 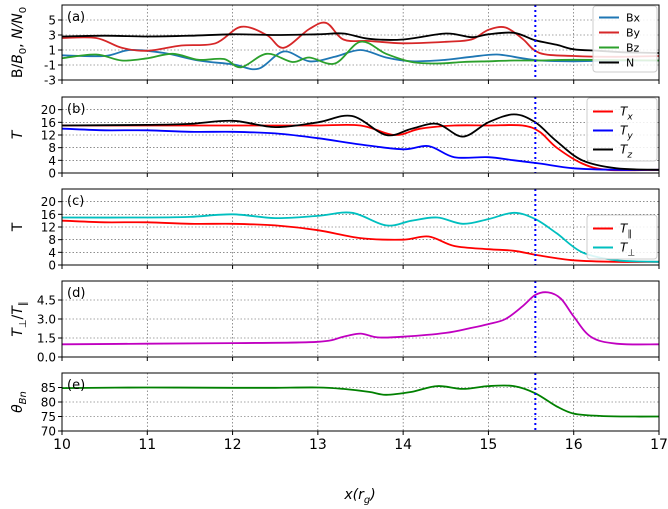 I want to click on y-axis-label: θBn, so click(x=19, y=402).